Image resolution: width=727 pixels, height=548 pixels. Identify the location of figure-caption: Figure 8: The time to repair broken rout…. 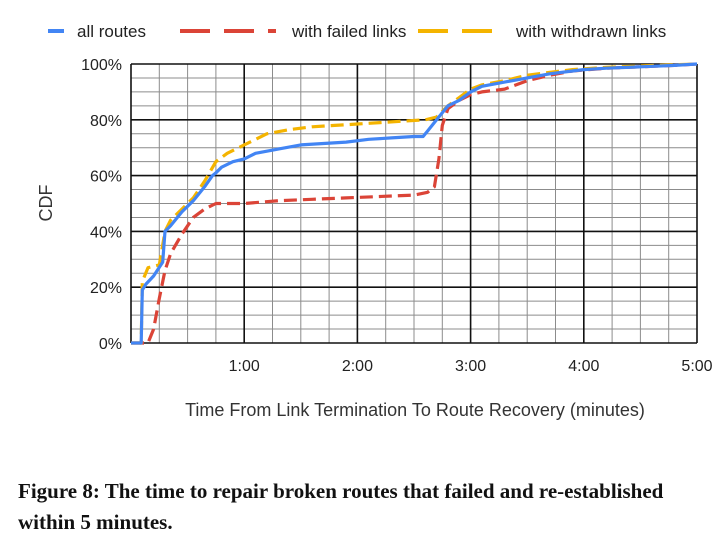
(341, 506).